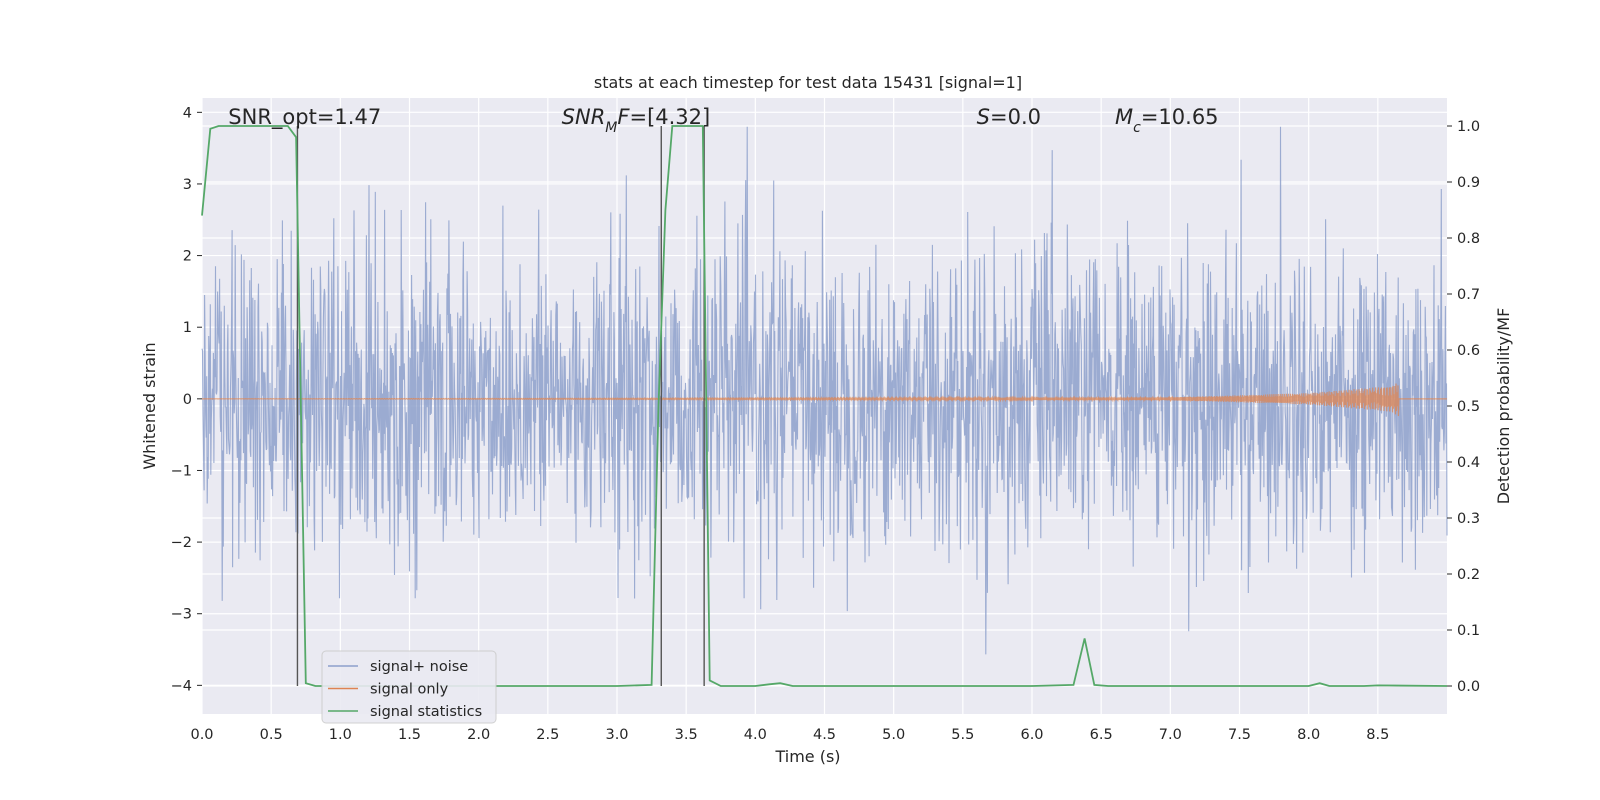  I want to click on y-tick-label-left: 1, so click(187, 328).